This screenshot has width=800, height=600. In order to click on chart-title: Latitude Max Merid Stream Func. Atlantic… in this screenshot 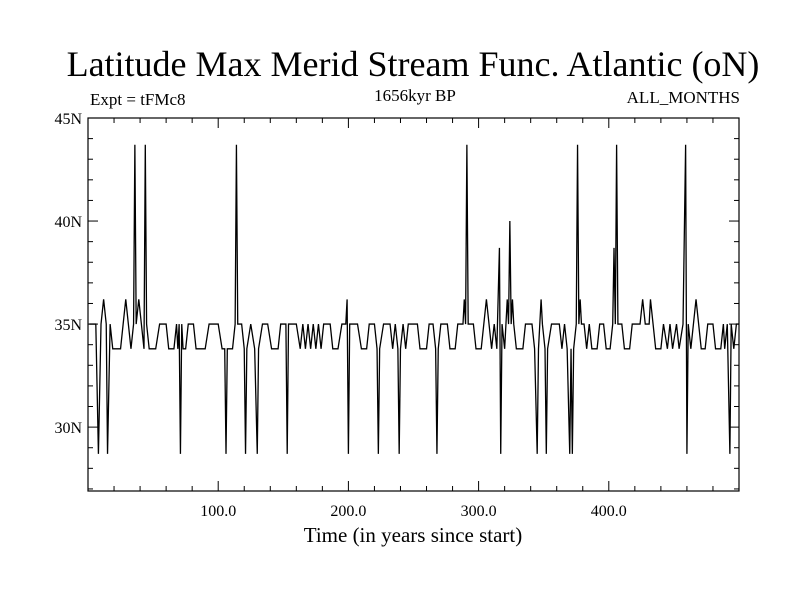, I will do `click(413, 64)`.